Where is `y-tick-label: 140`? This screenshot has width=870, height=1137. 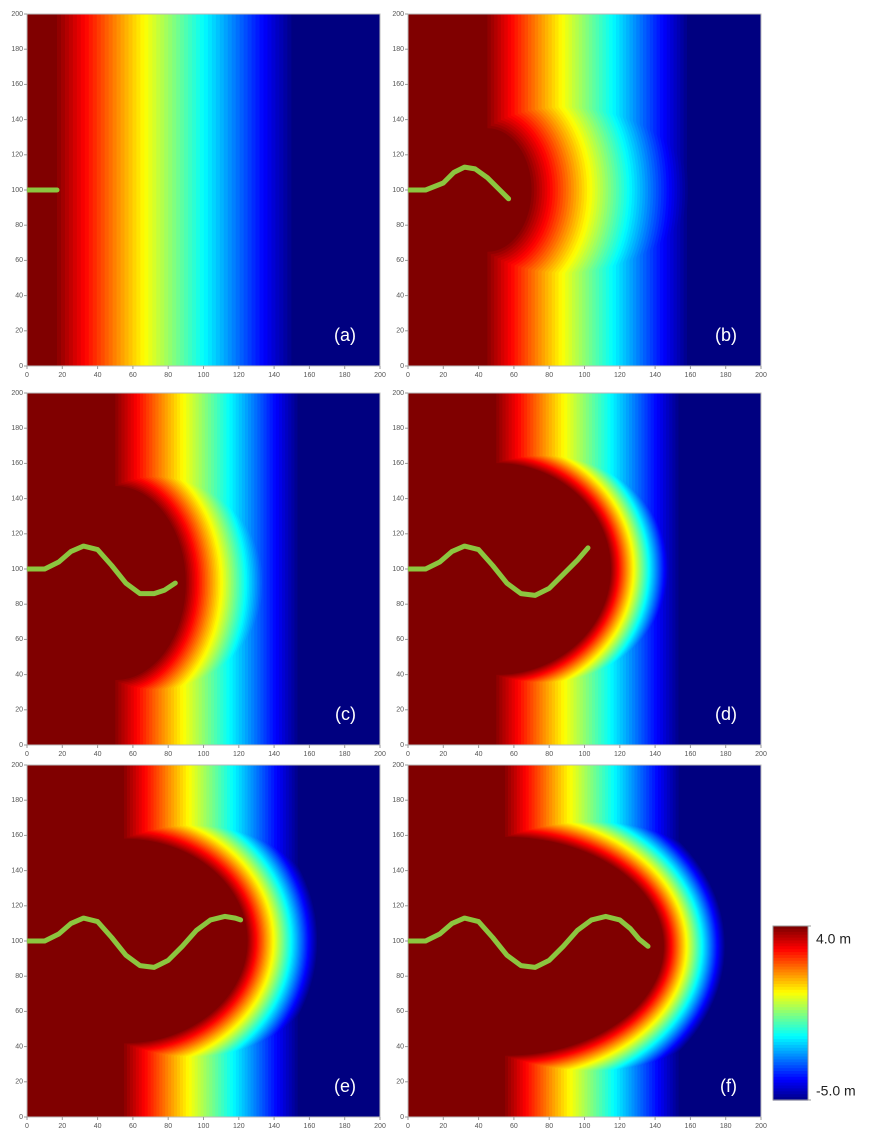 y-tick-label: 140 is located at coordinates (398, 498).